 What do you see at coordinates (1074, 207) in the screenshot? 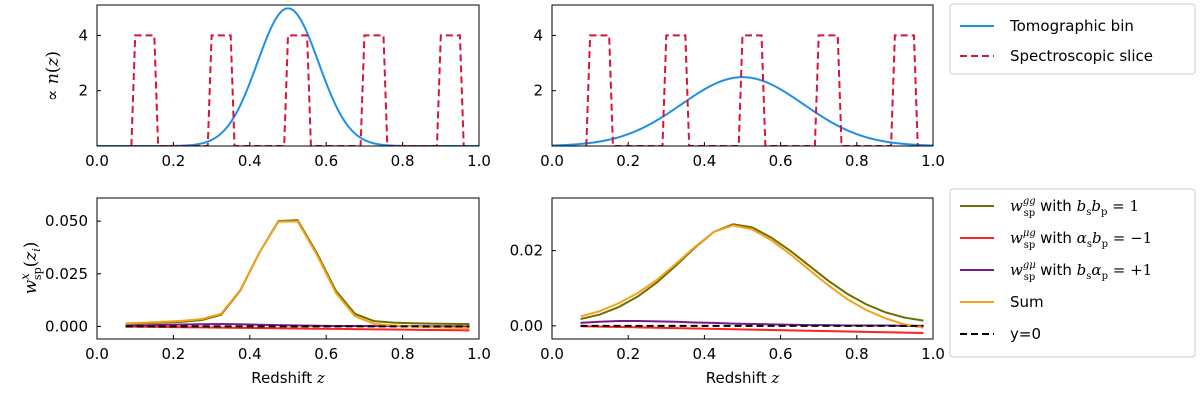
I see `legend-label: wgg sp with bsbp = 1` at bounding box center [1074, 207].